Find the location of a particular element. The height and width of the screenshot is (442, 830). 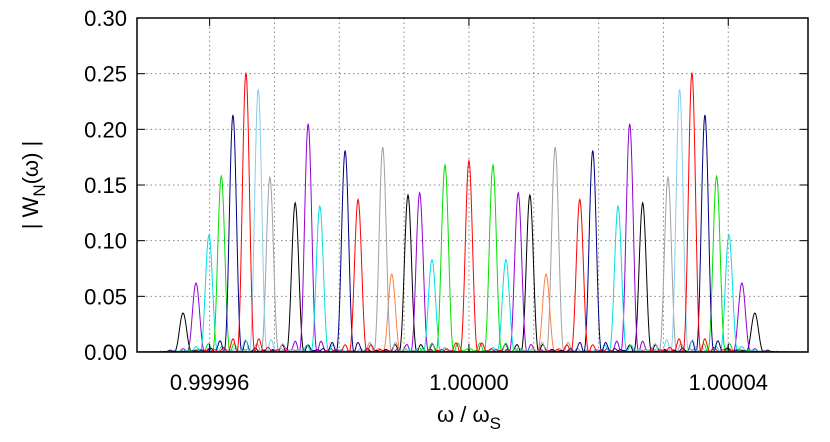

y-tick-label: 0.25 is located at coordinates (105, 74).